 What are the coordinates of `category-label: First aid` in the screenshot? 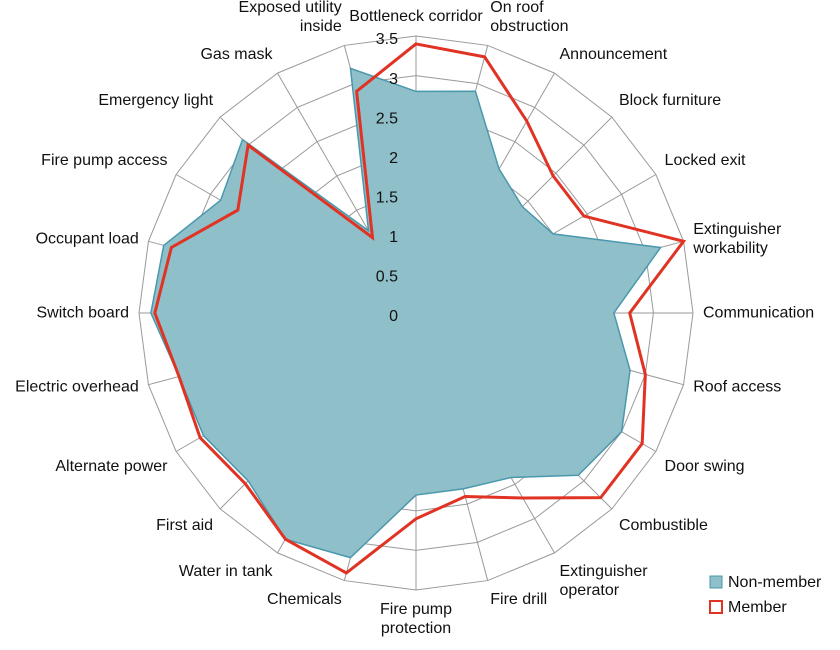 It's located at (185, 525).